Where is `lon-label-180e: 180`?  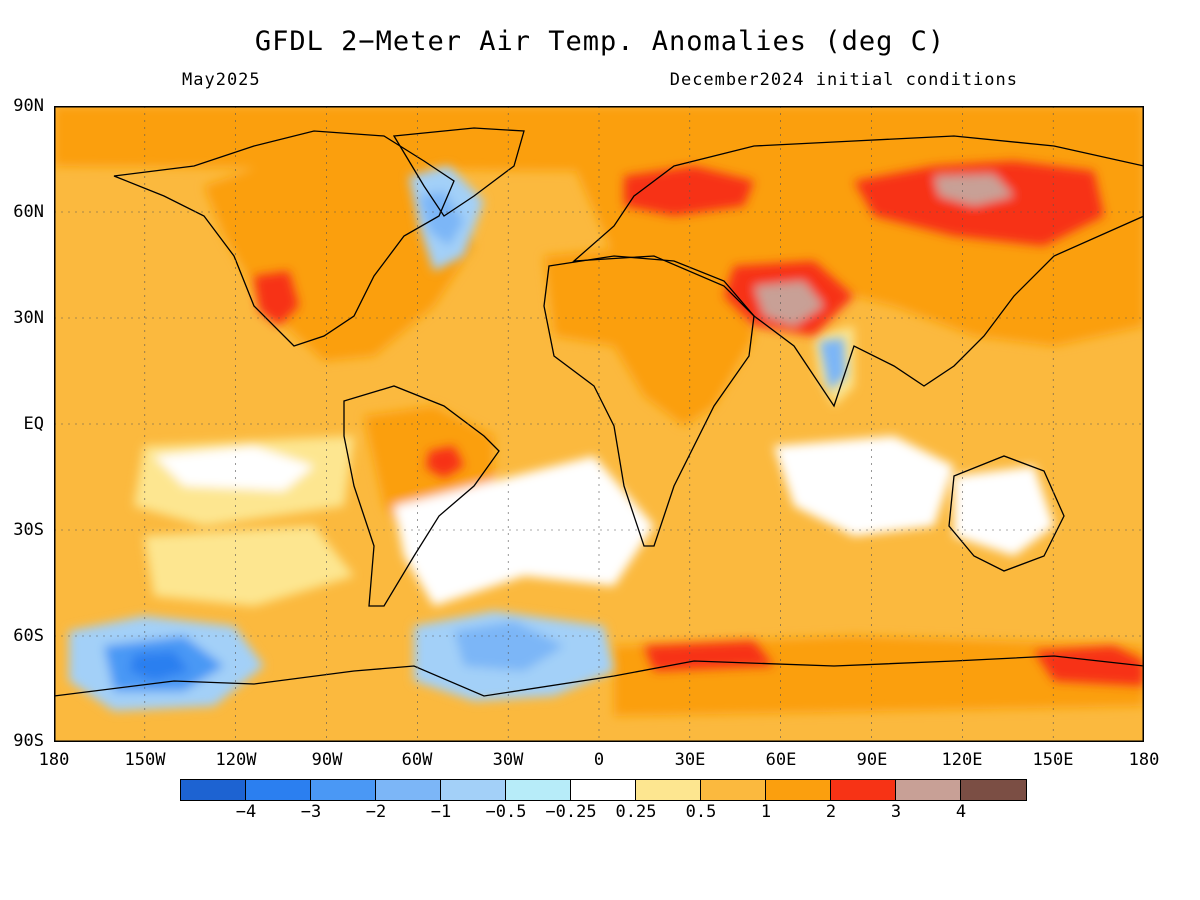 lon-label-180e: 180 is located at coordinates (1144, 760).